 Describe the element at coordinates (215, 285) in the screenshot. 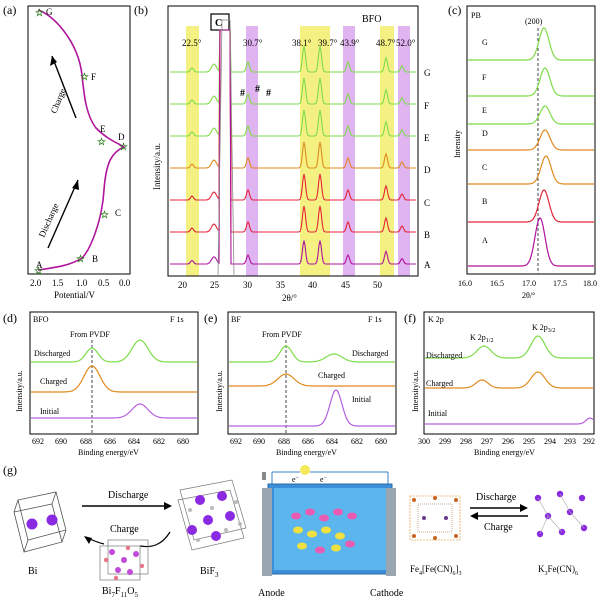

I see `b-tick-25: 25` at that location.